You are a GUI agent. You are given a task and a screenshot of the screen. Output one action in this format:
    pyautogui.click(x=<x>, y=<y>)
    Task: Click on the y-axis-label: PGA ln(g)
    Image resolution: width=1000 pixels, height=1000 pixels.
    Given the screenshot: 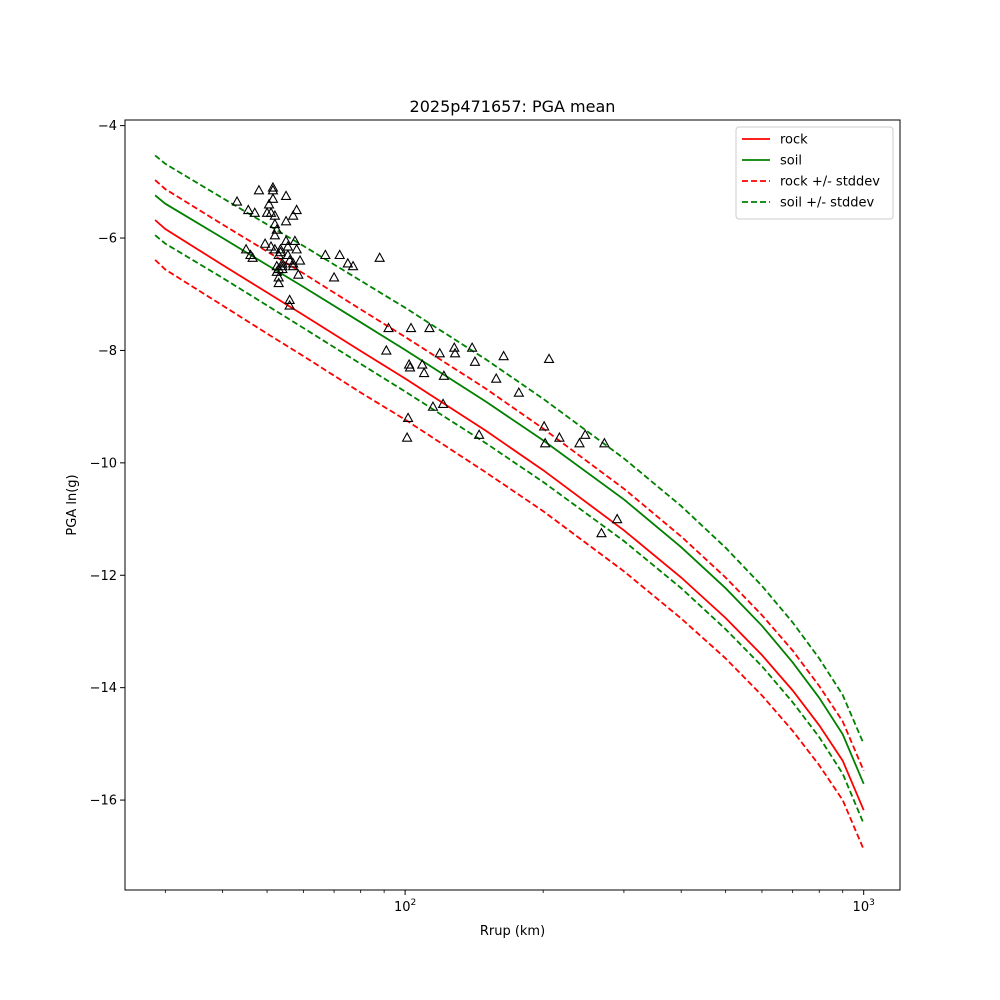 What is the action you would take?
    pyautogui.click(x=72, y=504)
    